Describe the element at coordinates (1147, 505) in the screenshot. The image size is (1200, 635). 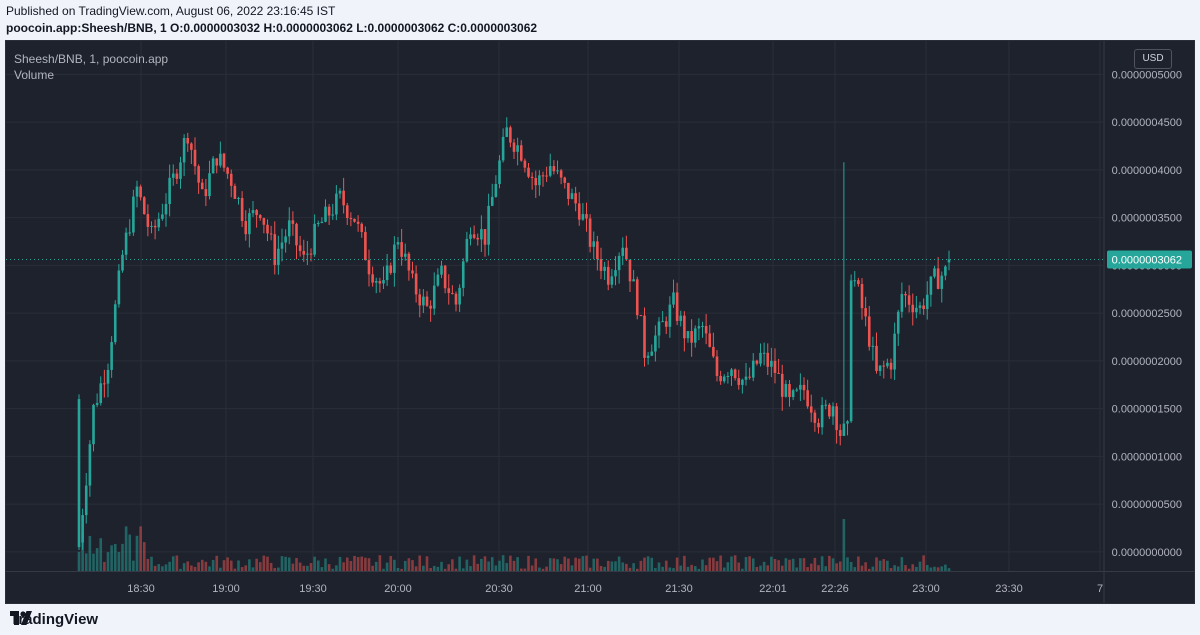
I see `y-tick-label: 0.0000000500` at that location.